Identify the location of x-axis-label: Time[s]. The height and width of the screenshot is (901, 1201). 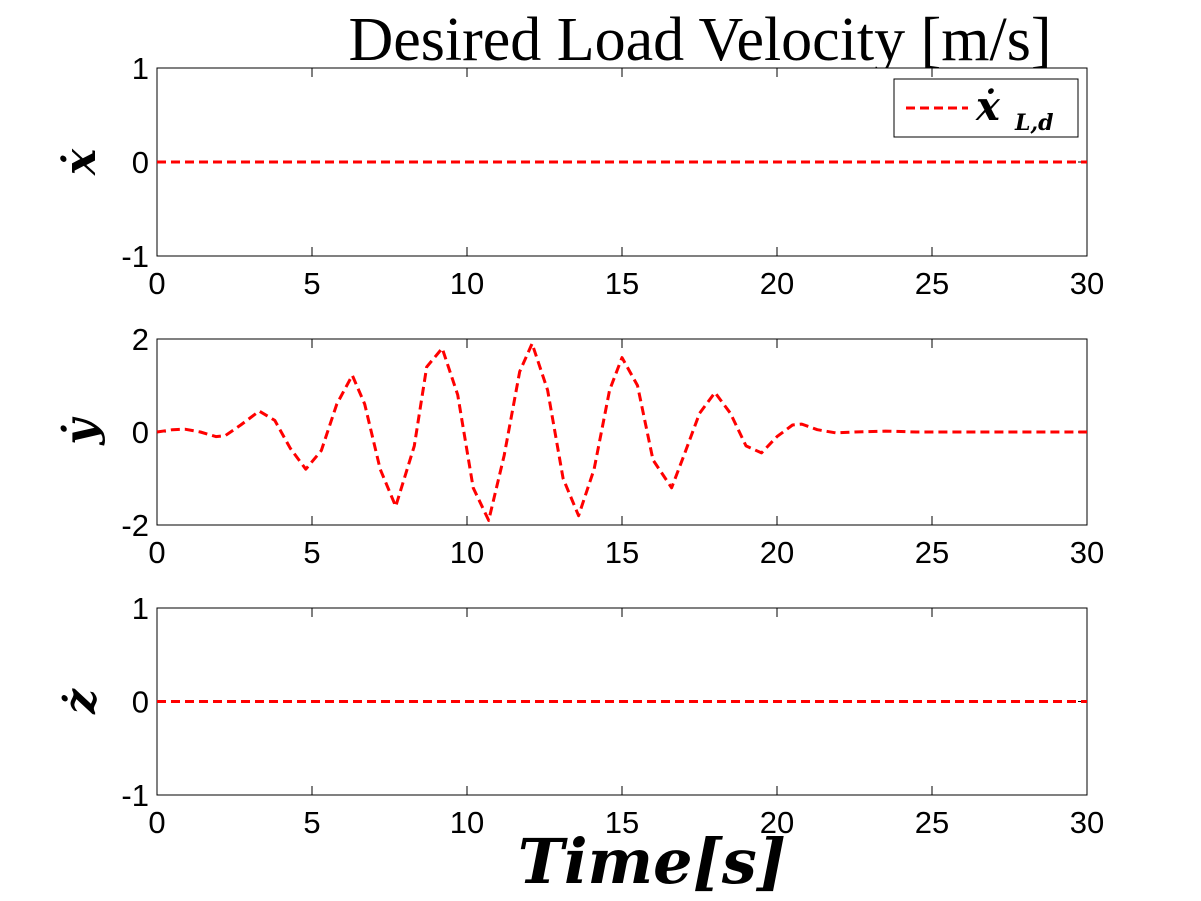
(652, 861).